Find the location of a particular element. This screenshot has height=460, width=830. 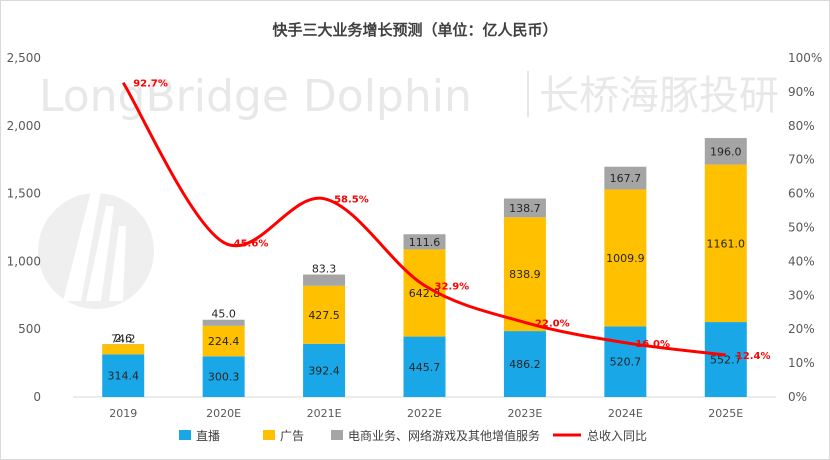

bar-segment-label: 445.7 is located at coordinates (425, 367).